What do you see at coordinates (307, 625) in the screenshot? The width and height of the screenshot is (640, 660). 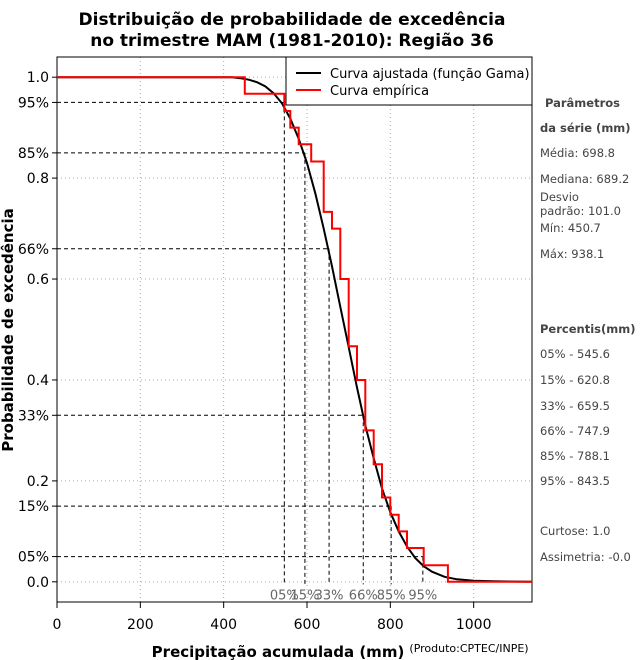 I see `x-tick-label: 600` at bounding box center [307, 625].